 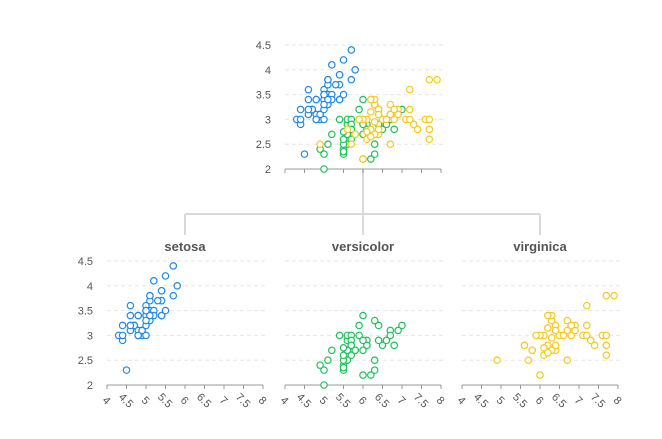 What do you see at coordinates (203, 400) in the screenshot?
I see `x-tick-label: 6.5` at bounding box center [203, 400].